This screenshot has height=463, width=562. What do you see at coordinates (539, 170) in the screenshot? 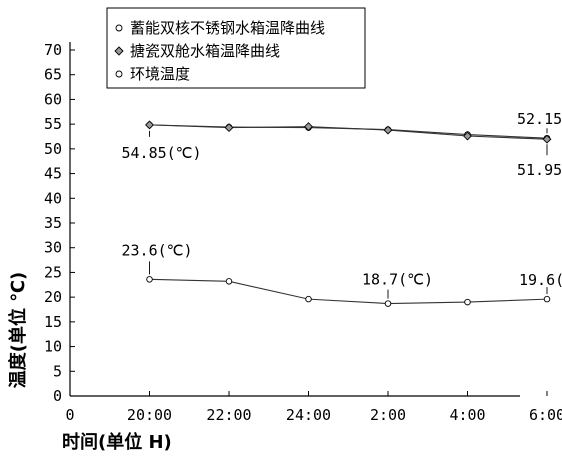
I see `data-label: 51.95(℃)` at bounding box center [539, 170].